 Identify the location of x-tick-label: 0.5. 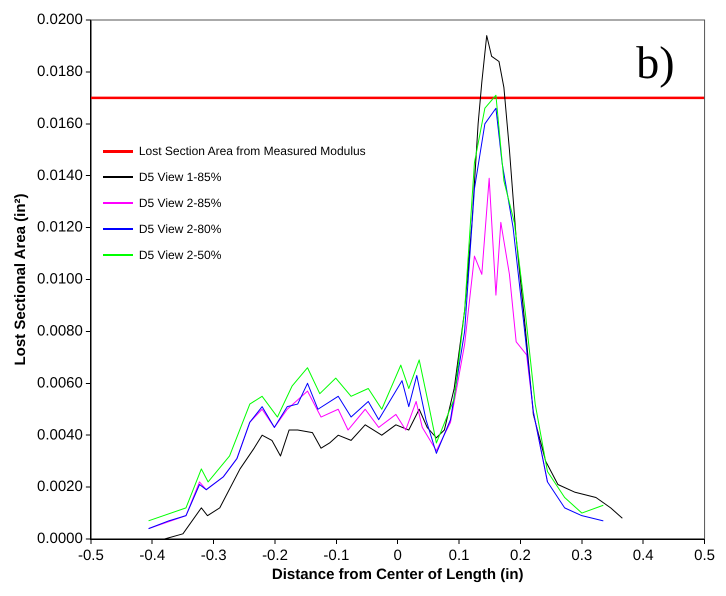
(705, 555).